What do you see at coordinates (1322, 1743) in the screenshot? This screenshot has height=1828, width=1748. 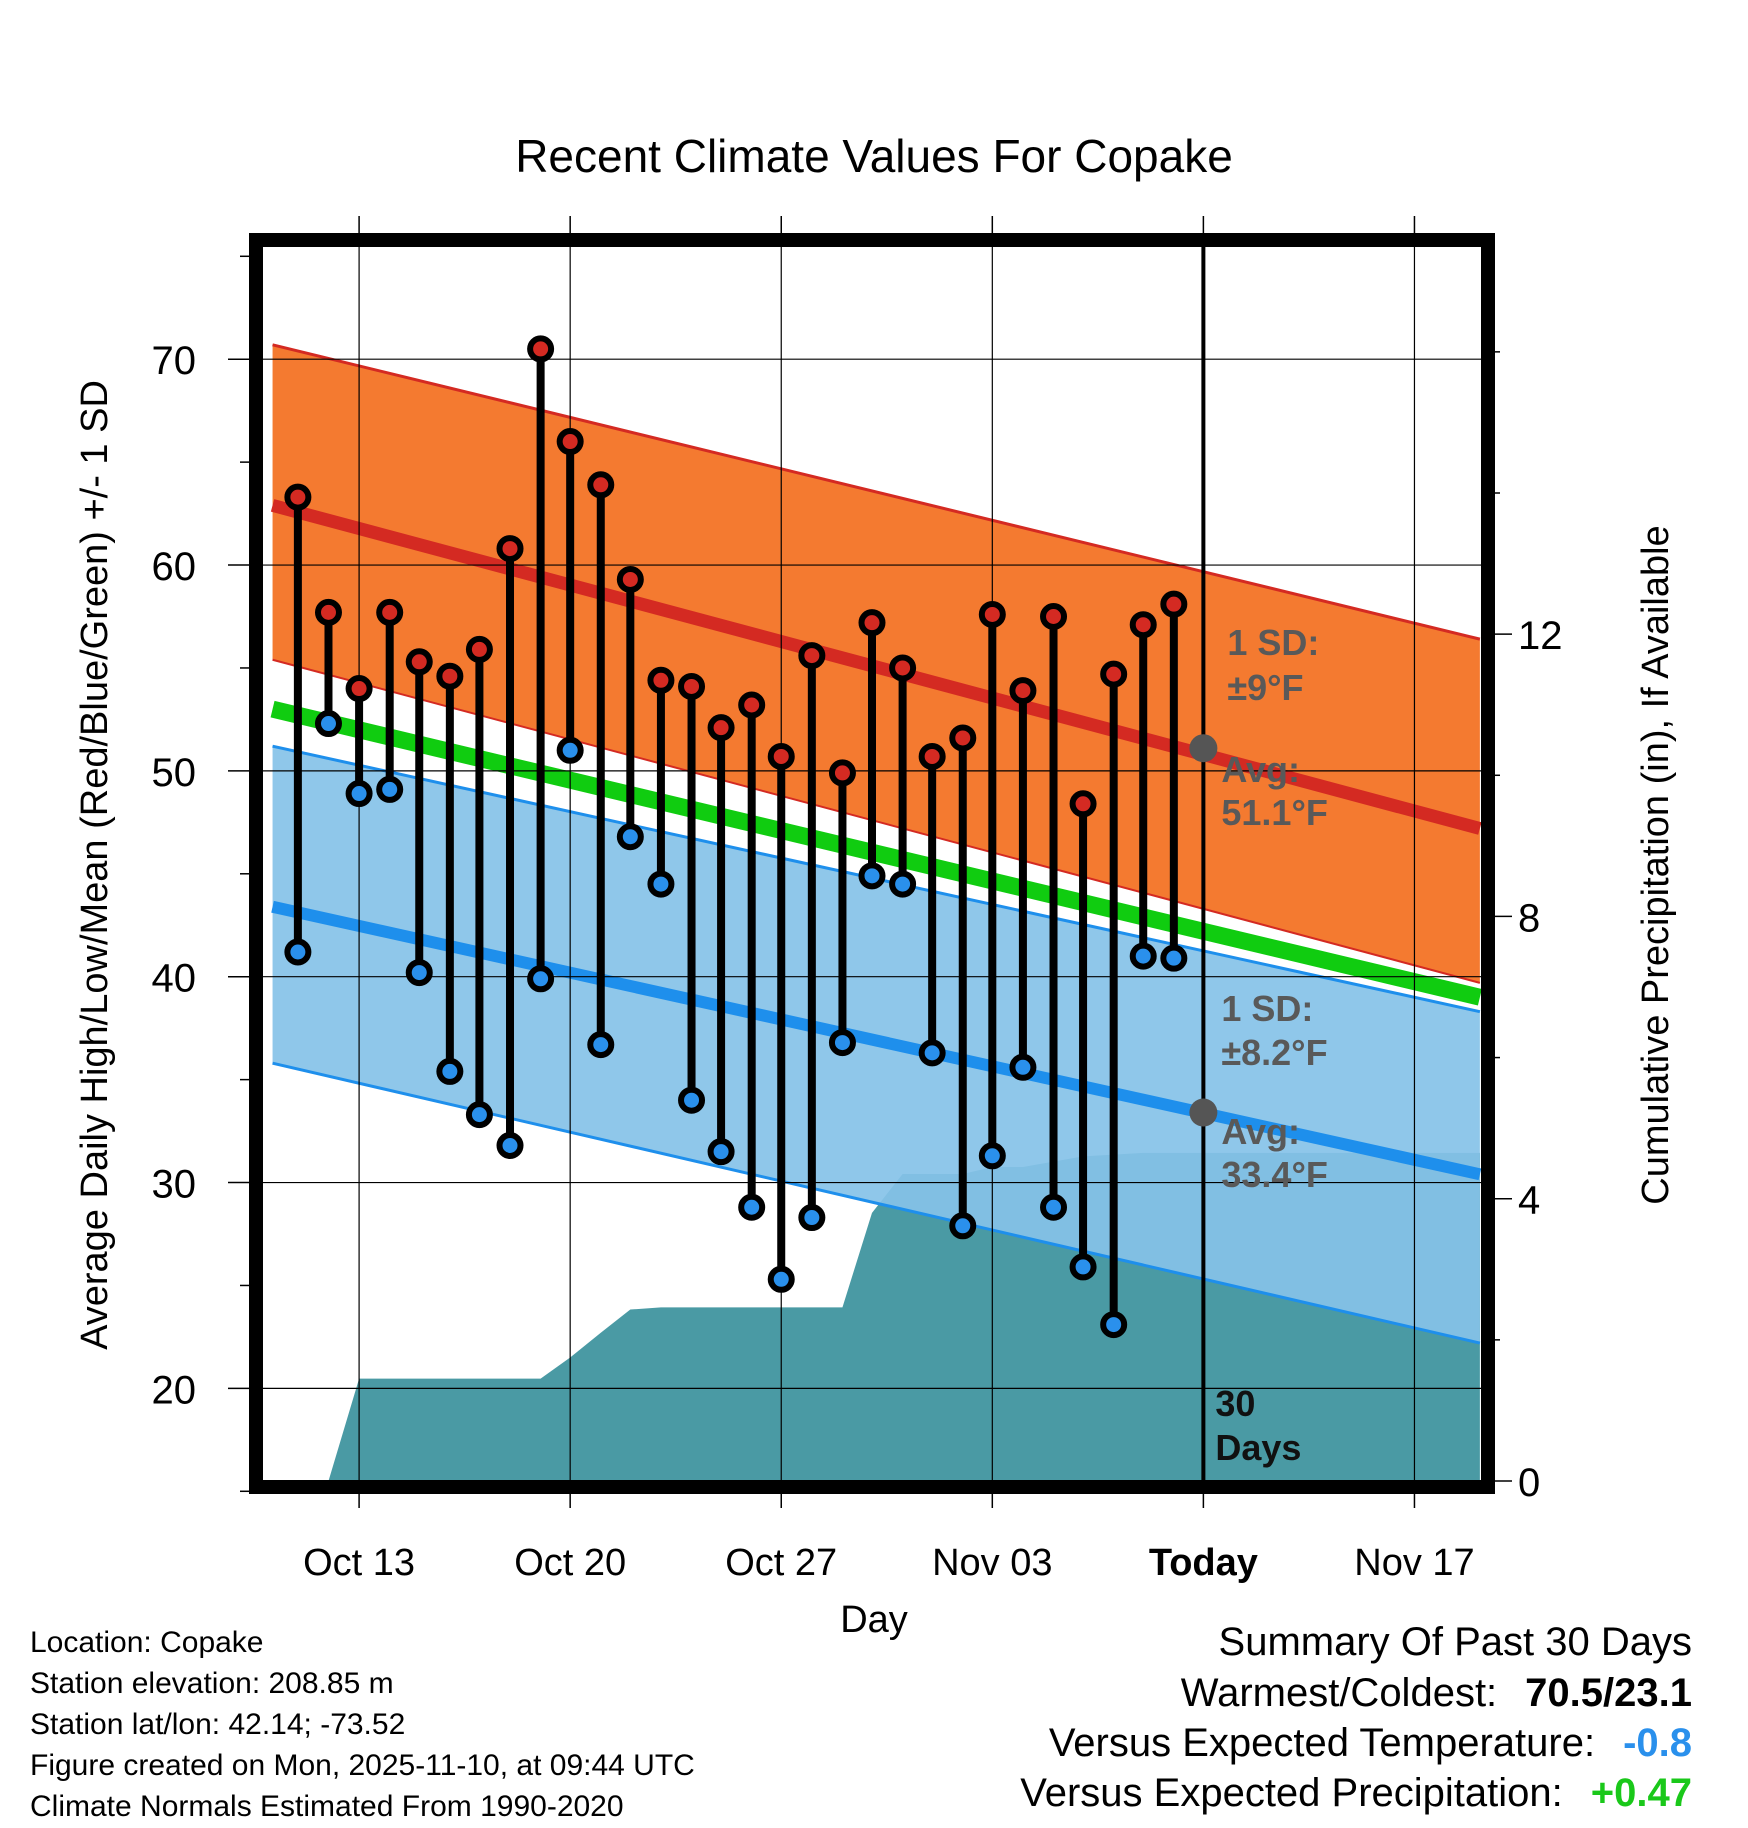 I see `summary-temp-label: Versus Expected Temperature:` at bounding box center [1322, 1743].